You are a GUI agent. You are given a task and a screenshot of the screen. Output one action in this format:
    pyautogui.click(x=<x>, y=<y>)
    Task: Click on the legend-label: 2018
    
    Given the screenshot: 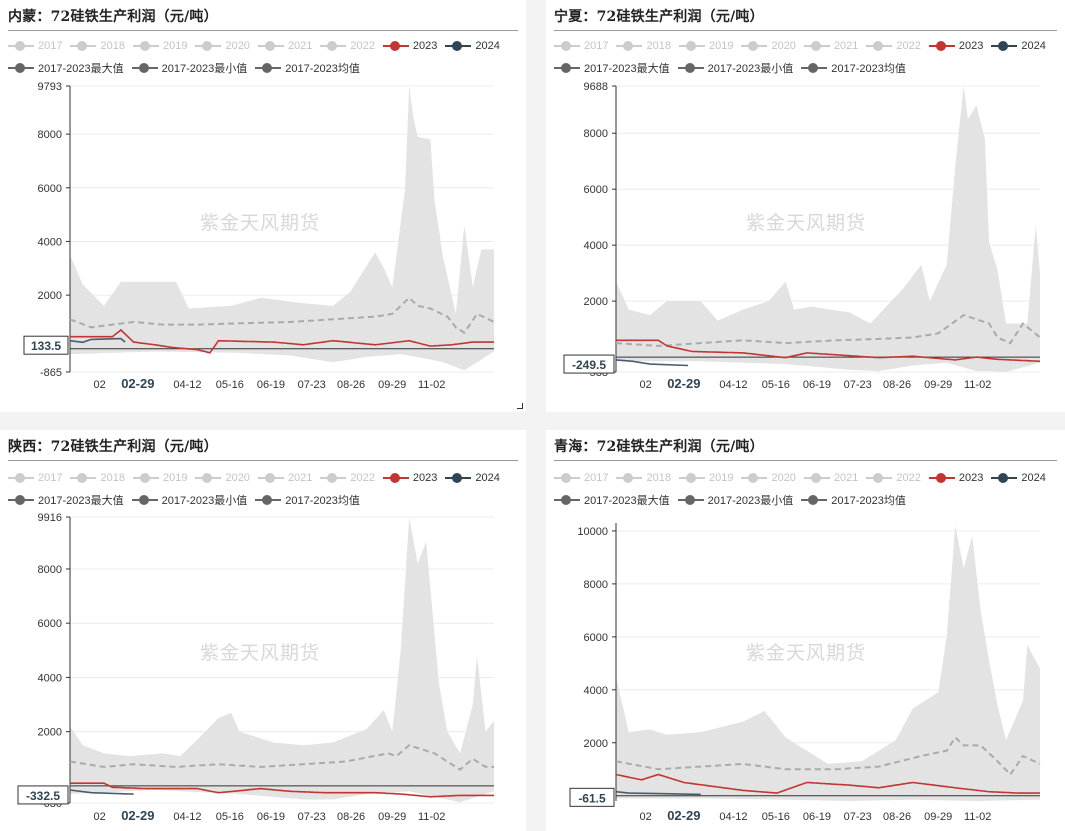 What is the action you would take?
    pyautogui.click(x=112, y=478)
    